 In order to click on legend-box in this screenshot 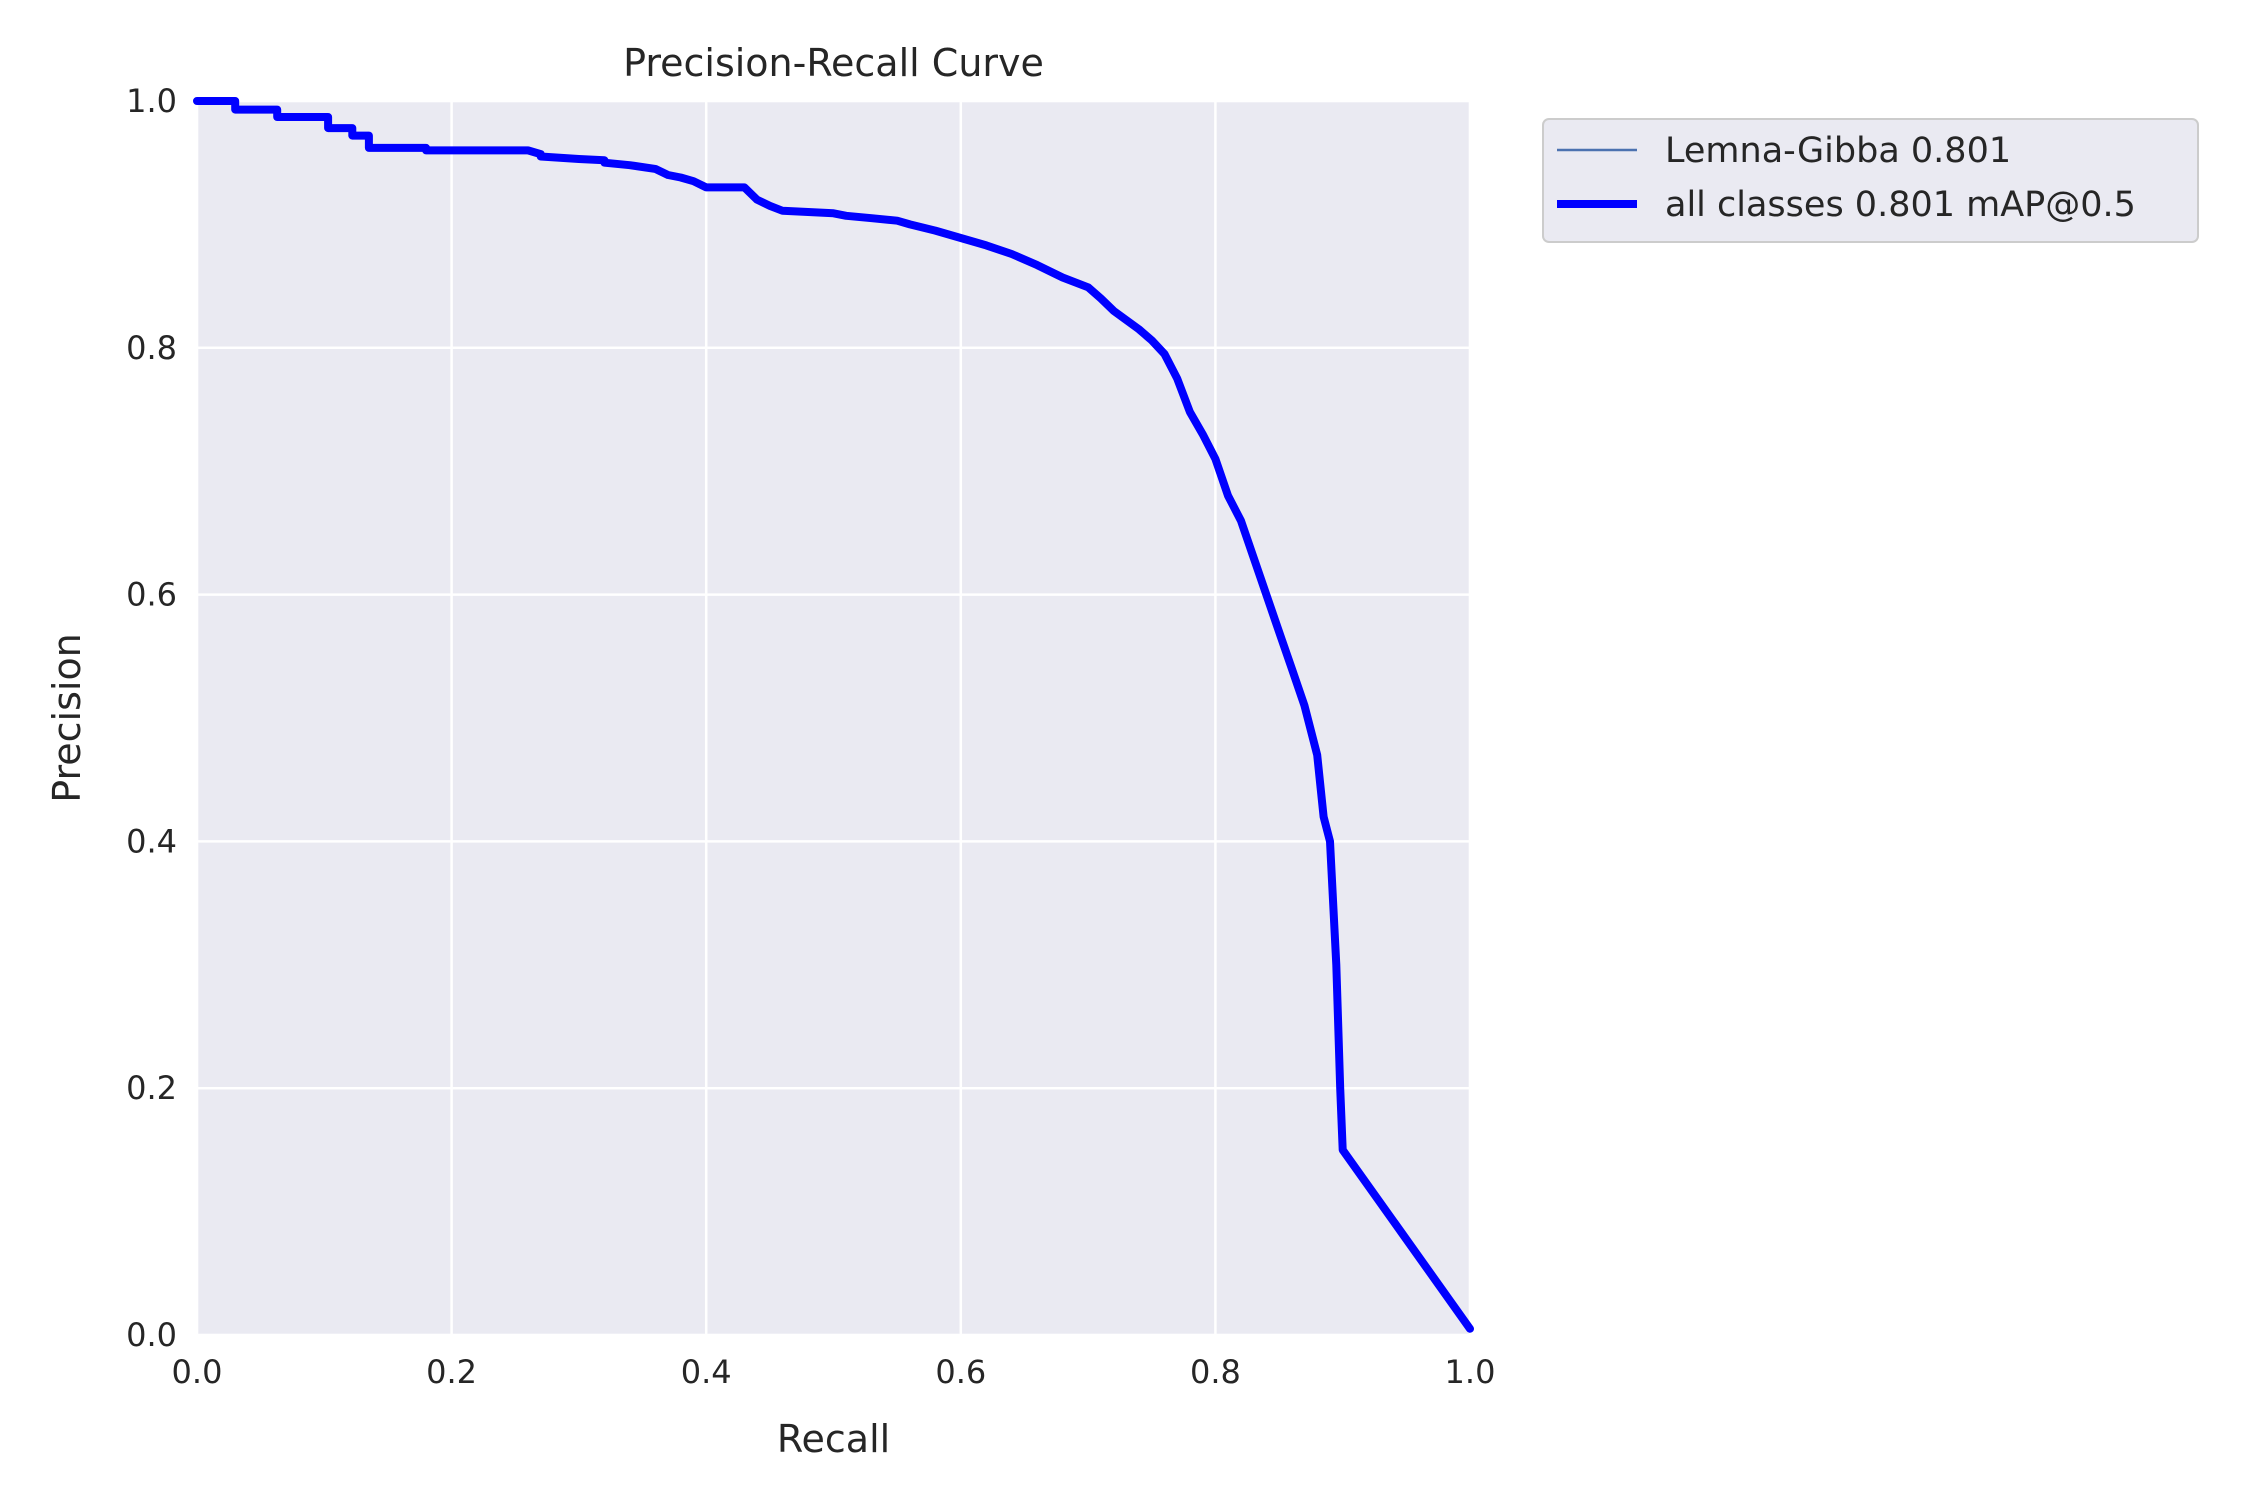, I will do `click(1870, 180)`.